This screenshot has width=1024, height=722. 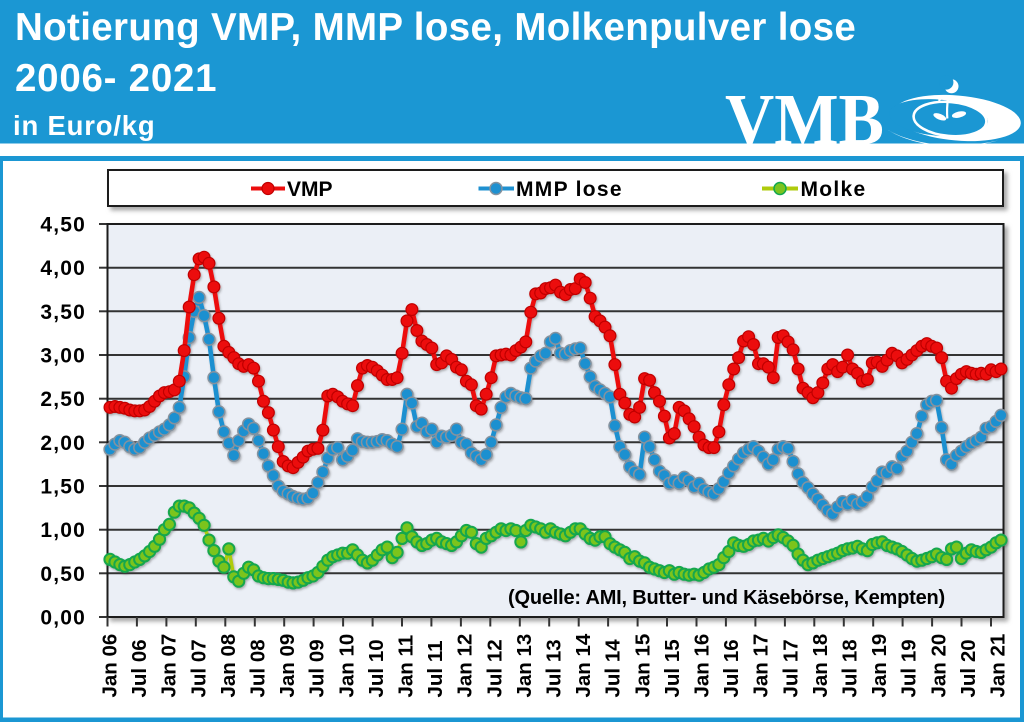 What do you see at coordinates (702, 666) in the screenshot?
I see `svg-text: Jan 16` at bounding box center [702, 666].